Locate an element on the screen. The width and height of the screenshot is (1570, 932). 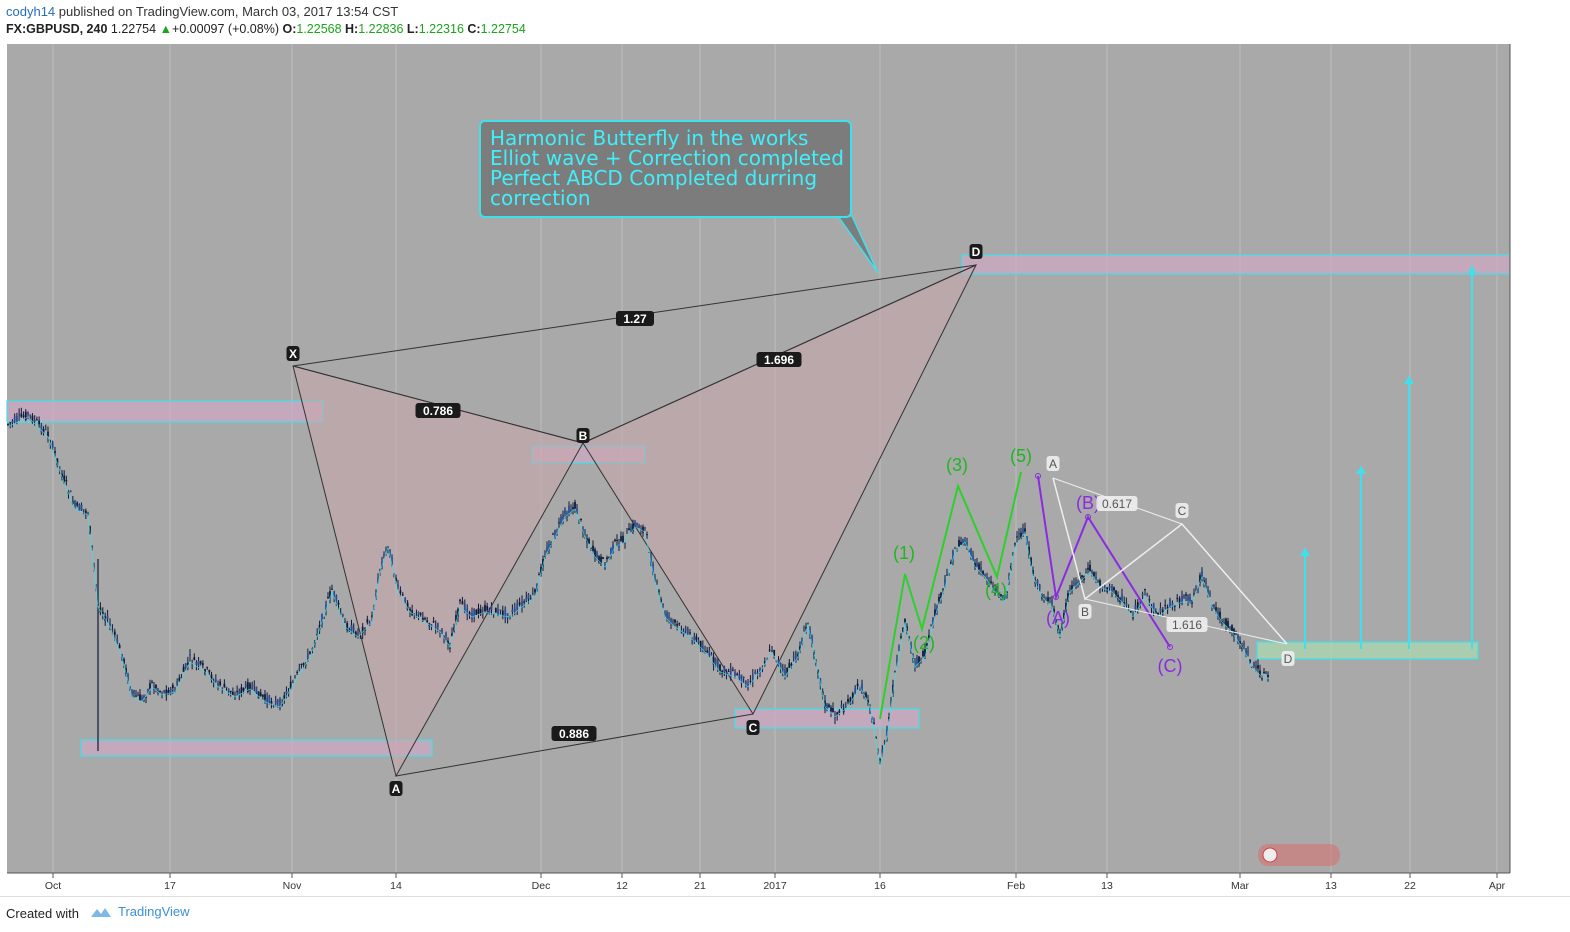
author-link: codyh14 is located at coordinates (31, 11).